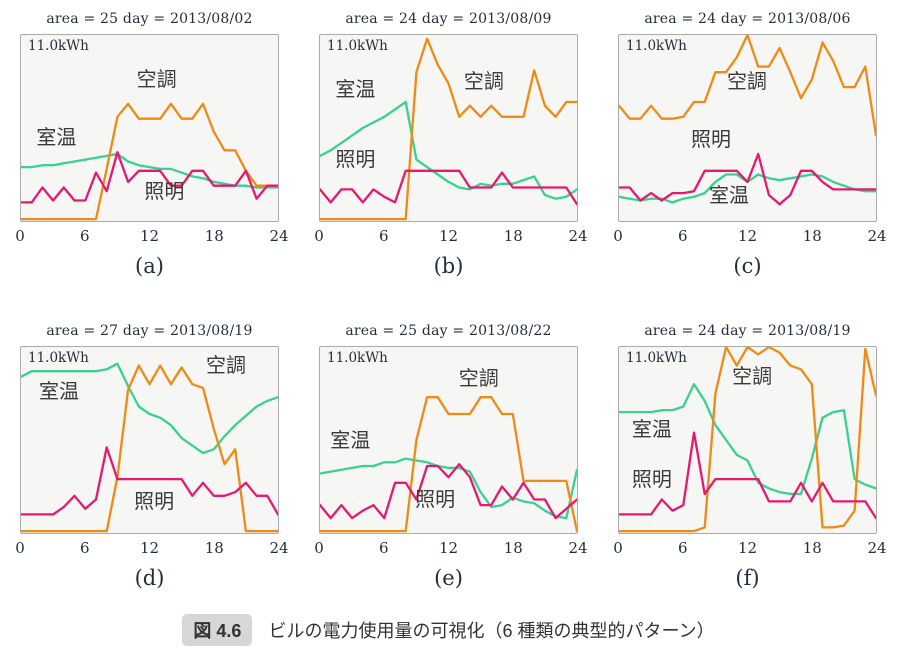 This screenshot has height=654, width=897. Describe the element at coordinates (448, 19) in the screenshot. I see `chart-title: area = 24 day = 2013/08/09` at that location.